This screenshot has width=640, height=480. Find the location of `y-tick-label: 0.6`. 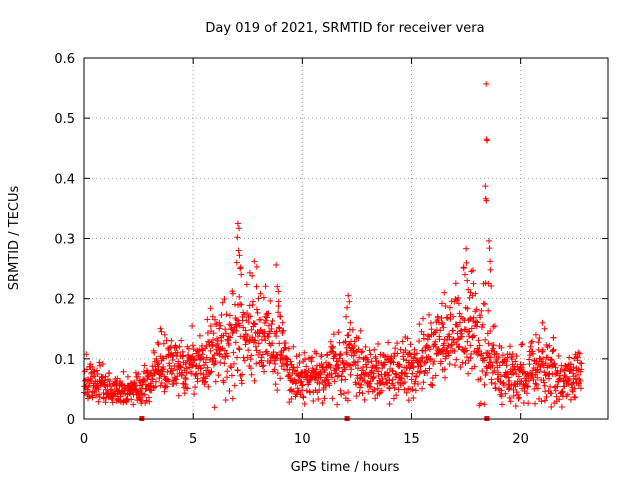

y-tick-label: 0.6 is located at coordinates (64, 59).